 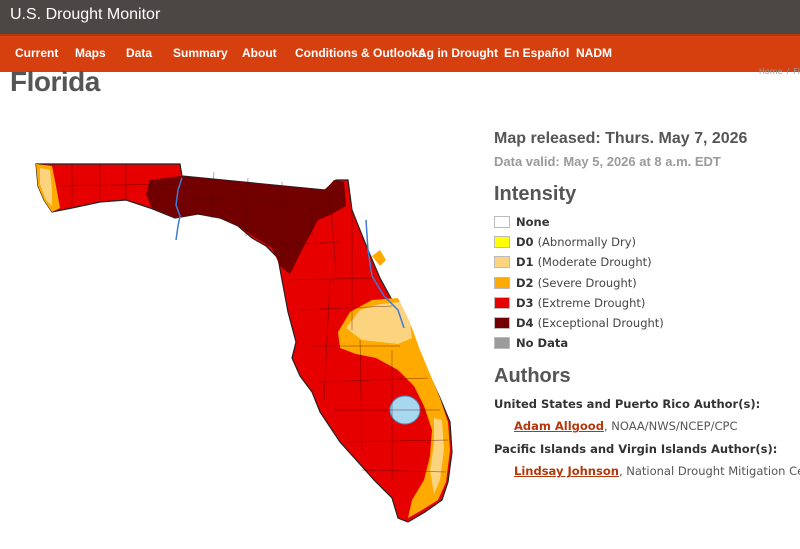 I want to click on nav-about: About, so click(x=259, y=53).